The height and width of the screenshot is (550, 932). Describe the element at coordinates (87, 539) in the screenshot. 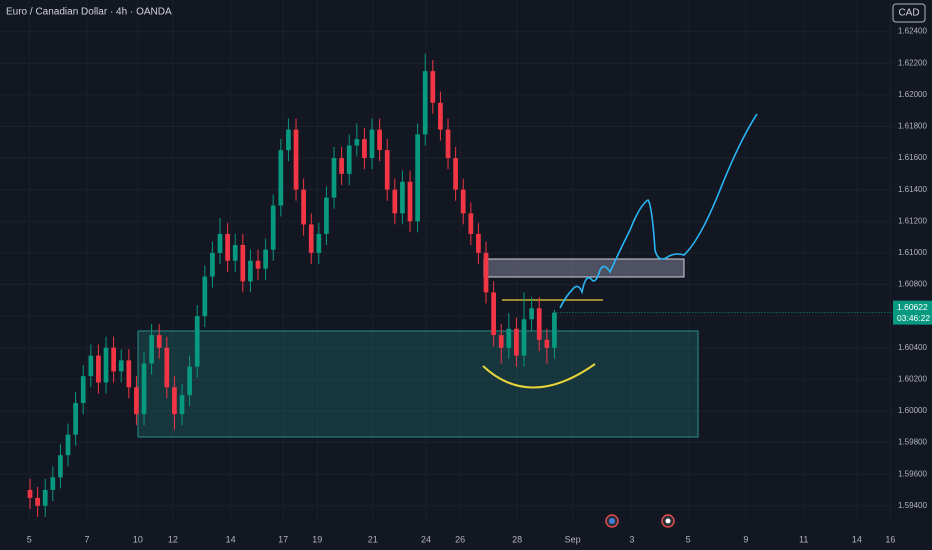

I see `x-tick-label: 7` at that location.